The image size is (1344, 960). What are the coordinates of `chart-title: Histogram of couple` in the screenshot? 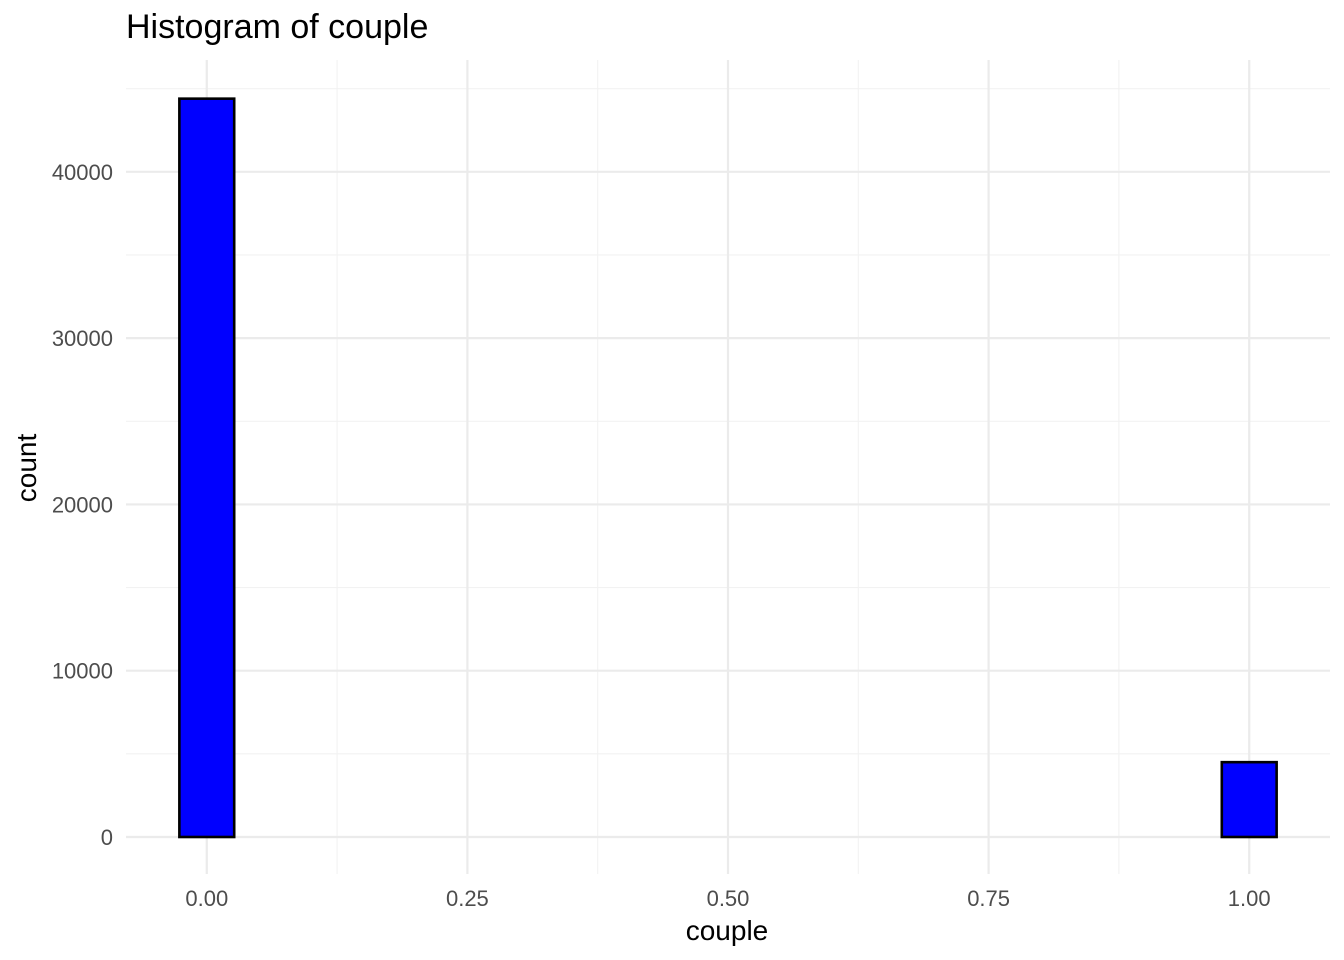 It's located at (277, 27).